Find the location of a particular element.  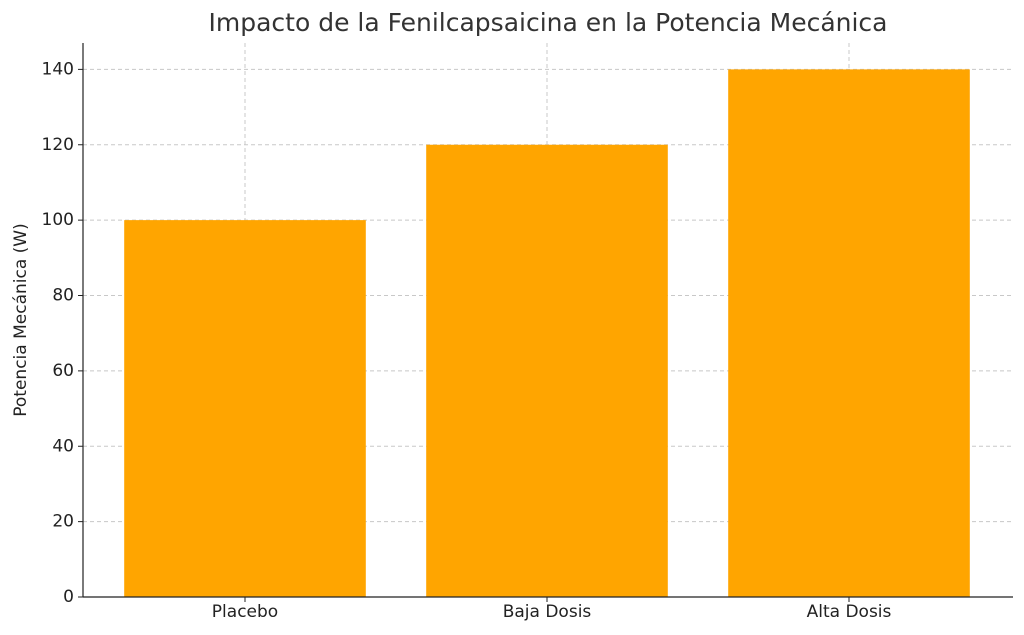

y-tick-label: 120 is located at coordinates (58, 145).